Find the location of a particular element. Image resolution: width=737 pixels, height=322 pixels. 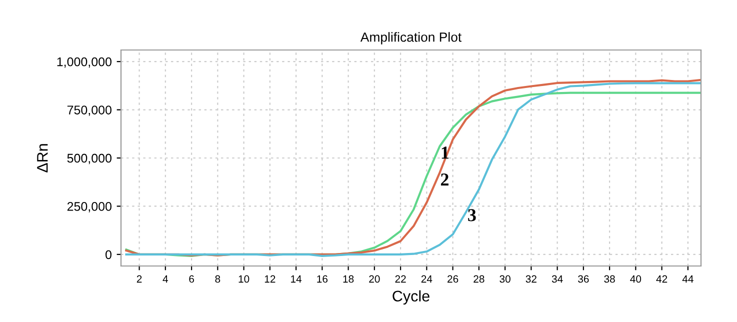

x-tick-label: 22 is located at coordinates (400, 279).